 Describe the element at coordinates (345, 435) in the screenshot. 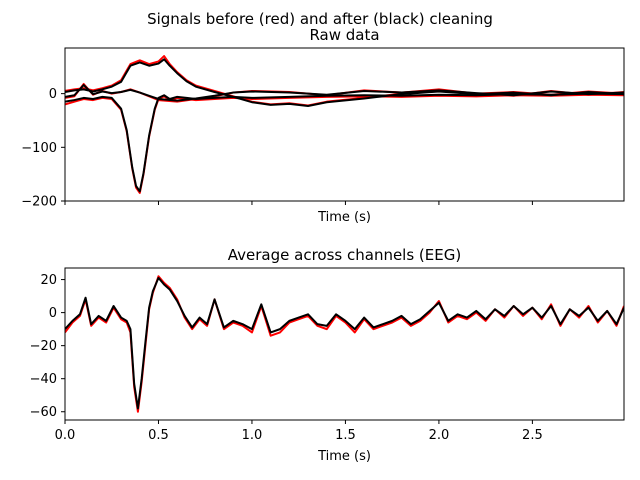

I see `avg-x-tick-label: 1.5` at that location.